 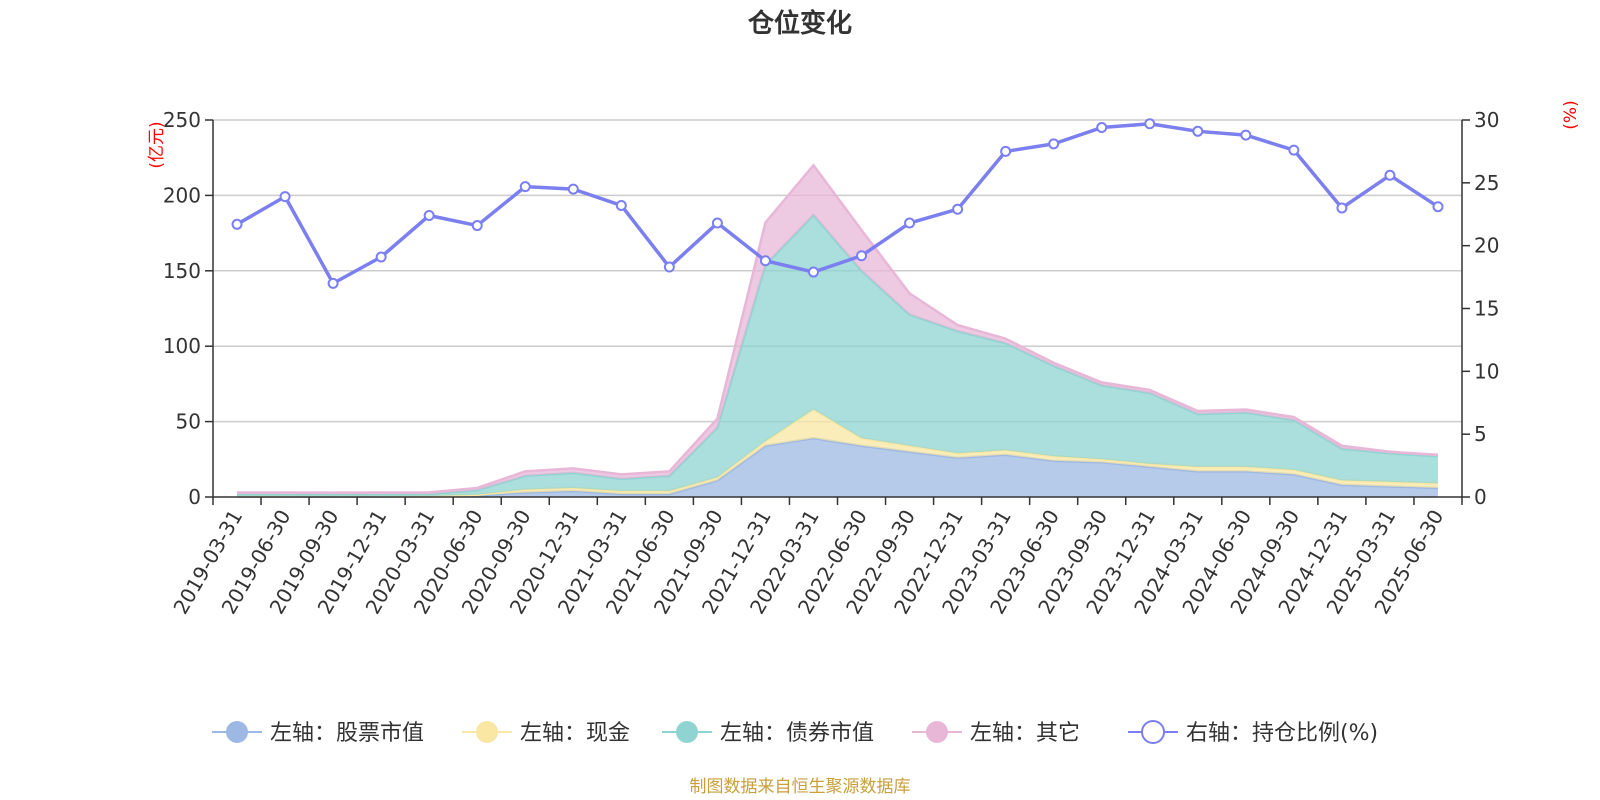 I want to click on left-tick-label: 250, so click(x=182, y=120).